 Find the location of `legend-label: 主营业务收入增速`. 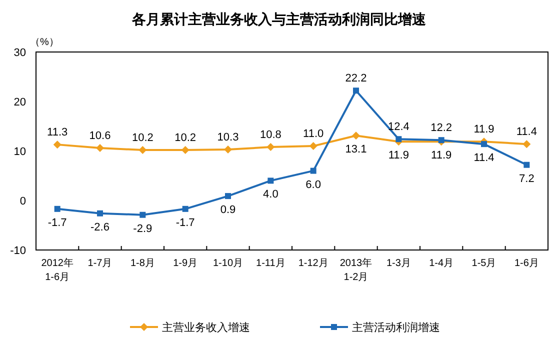

legend-label: 主营业务收入增速 is located at coordinates (206, 327).